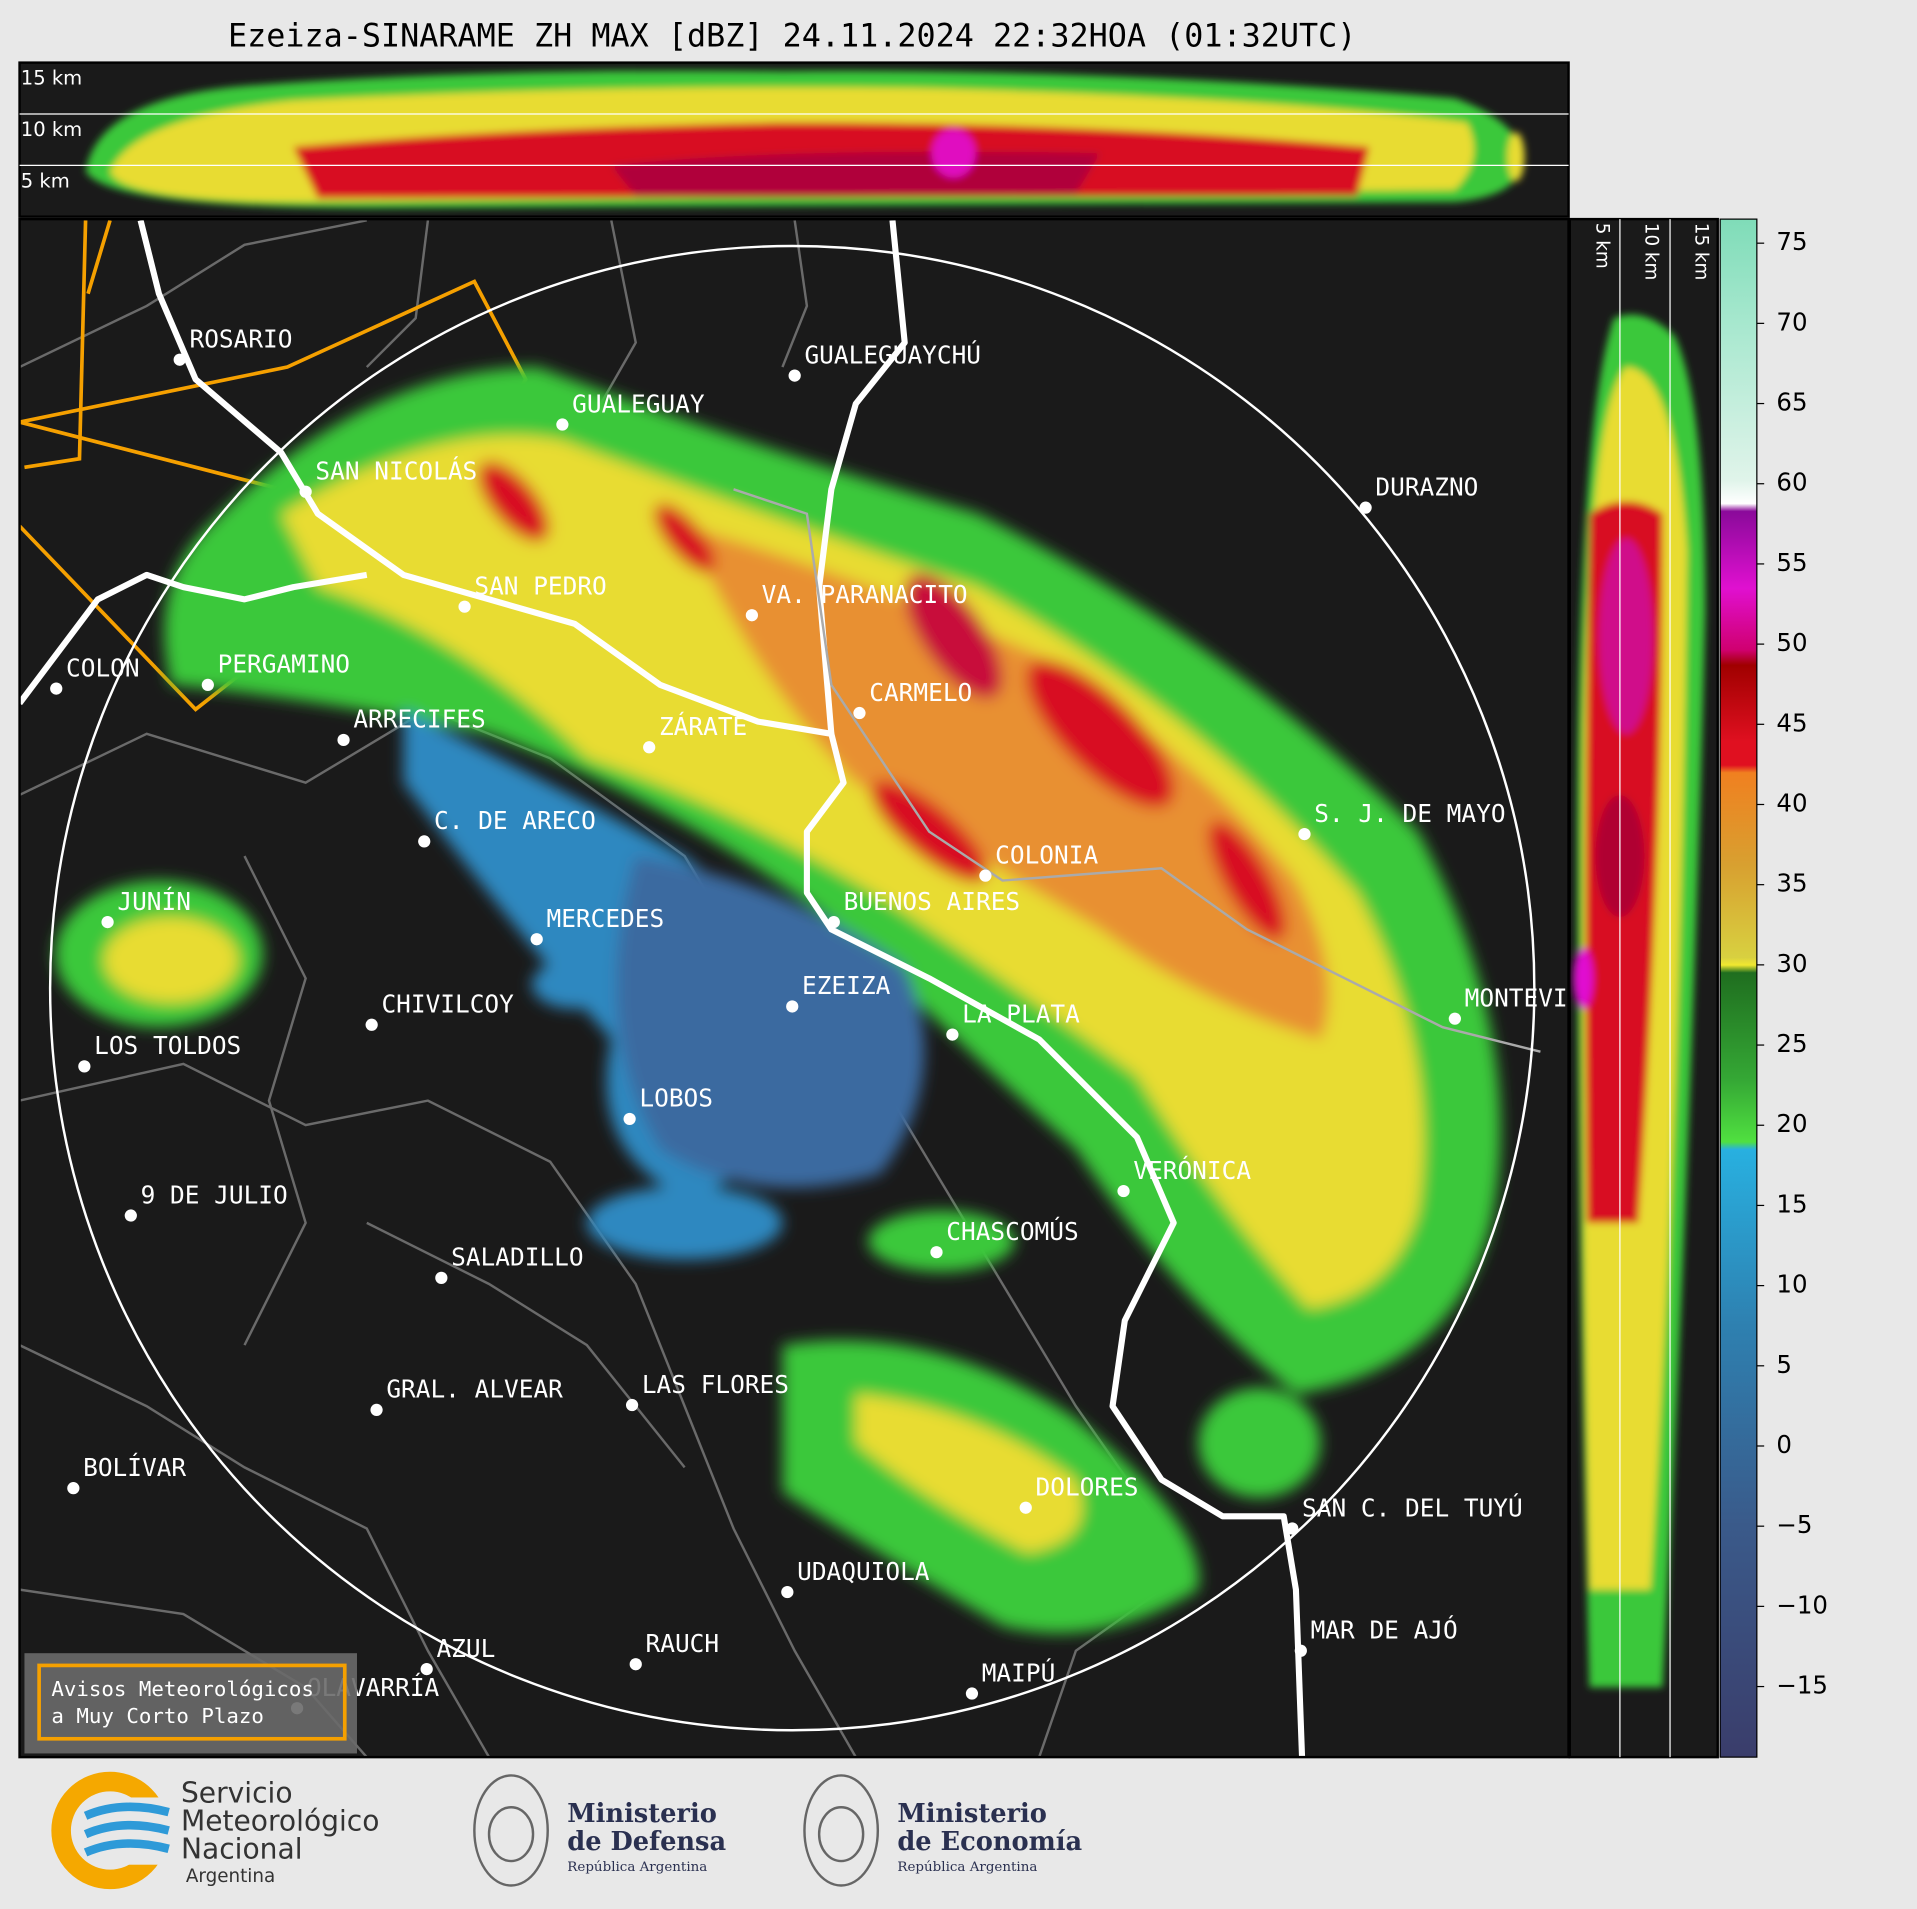  Describe the element at coordinates (1791, 642) in the screenshot. I see `colorbar-tick-label: 50` at that location.